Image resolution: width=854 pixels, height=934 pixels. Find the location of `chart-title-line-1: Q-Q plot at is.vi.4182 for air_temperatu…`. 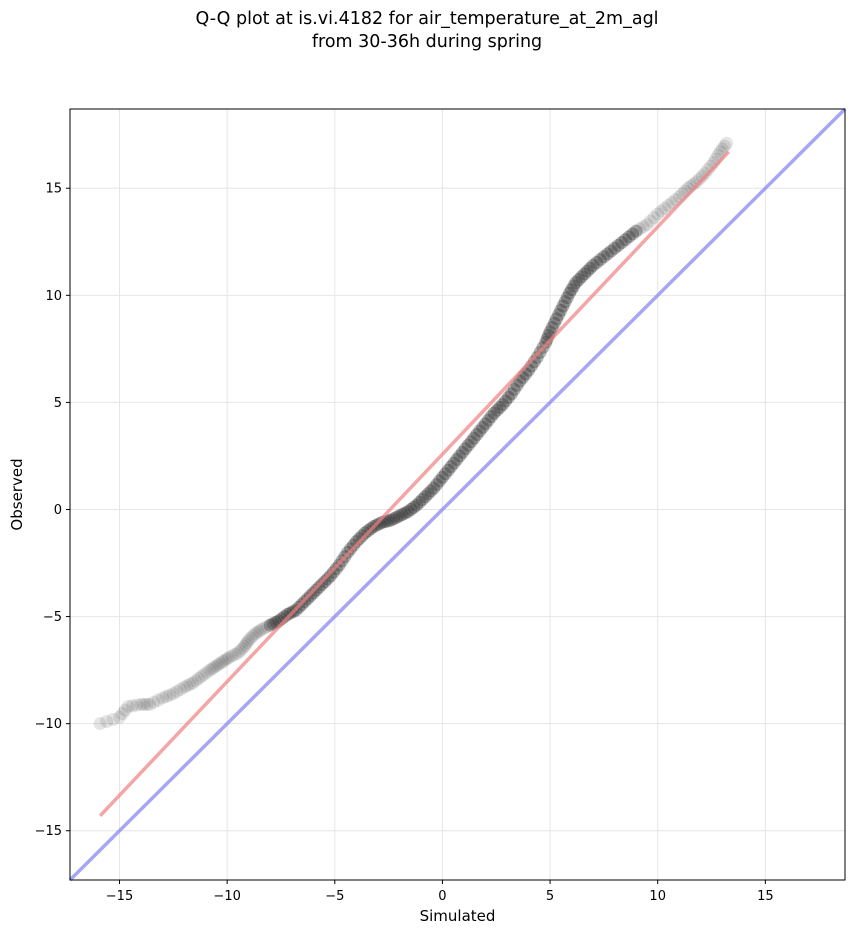

chart-title-line-1: Q-Q plot at is.vi.4182 for air_temperatu… is located at coordinates (427, 19).